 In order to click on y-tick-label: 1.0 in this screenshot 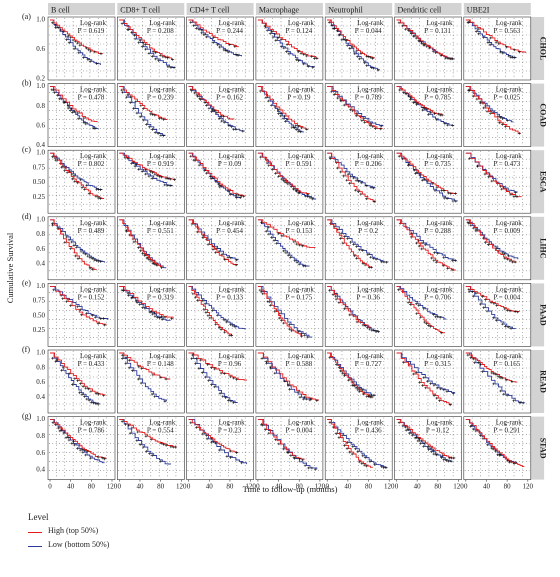, I will do `click(40, 286)`.